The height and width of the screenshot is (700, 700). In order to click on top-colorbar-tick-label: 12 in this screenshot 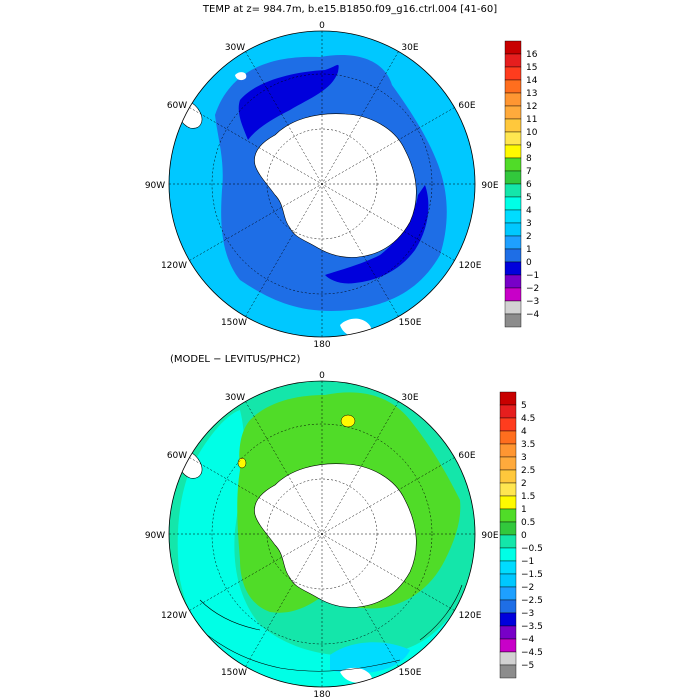, I will do `click(531, 107)`.